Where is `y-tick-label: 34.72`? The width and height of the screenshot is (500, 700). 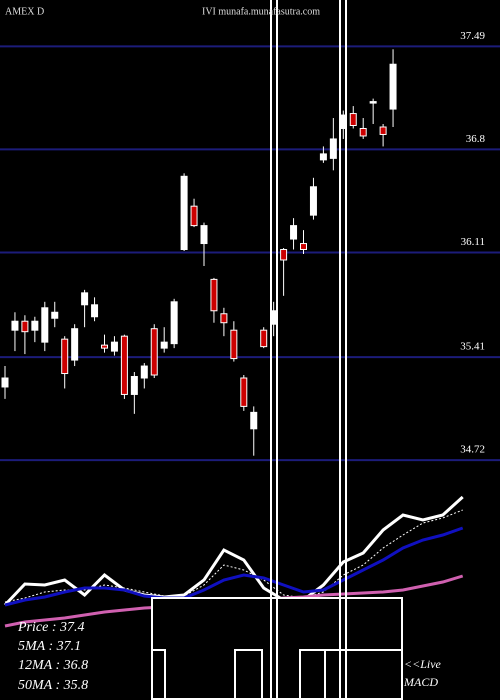
y-tick-label: 34.72 is located at coordinates (472, 450).